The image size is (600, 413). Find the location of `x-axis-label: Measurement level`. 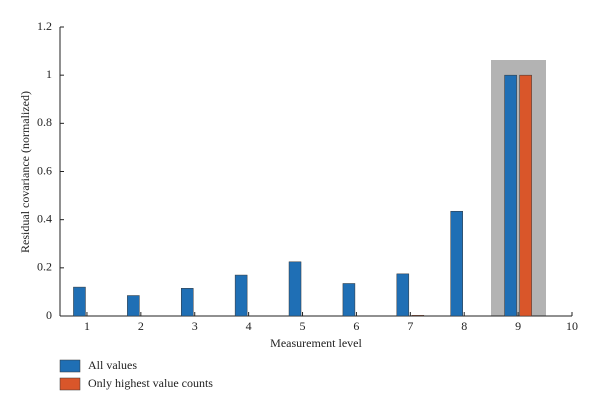

x-axis-label: Measurement level is located at coordinates (316, 343).